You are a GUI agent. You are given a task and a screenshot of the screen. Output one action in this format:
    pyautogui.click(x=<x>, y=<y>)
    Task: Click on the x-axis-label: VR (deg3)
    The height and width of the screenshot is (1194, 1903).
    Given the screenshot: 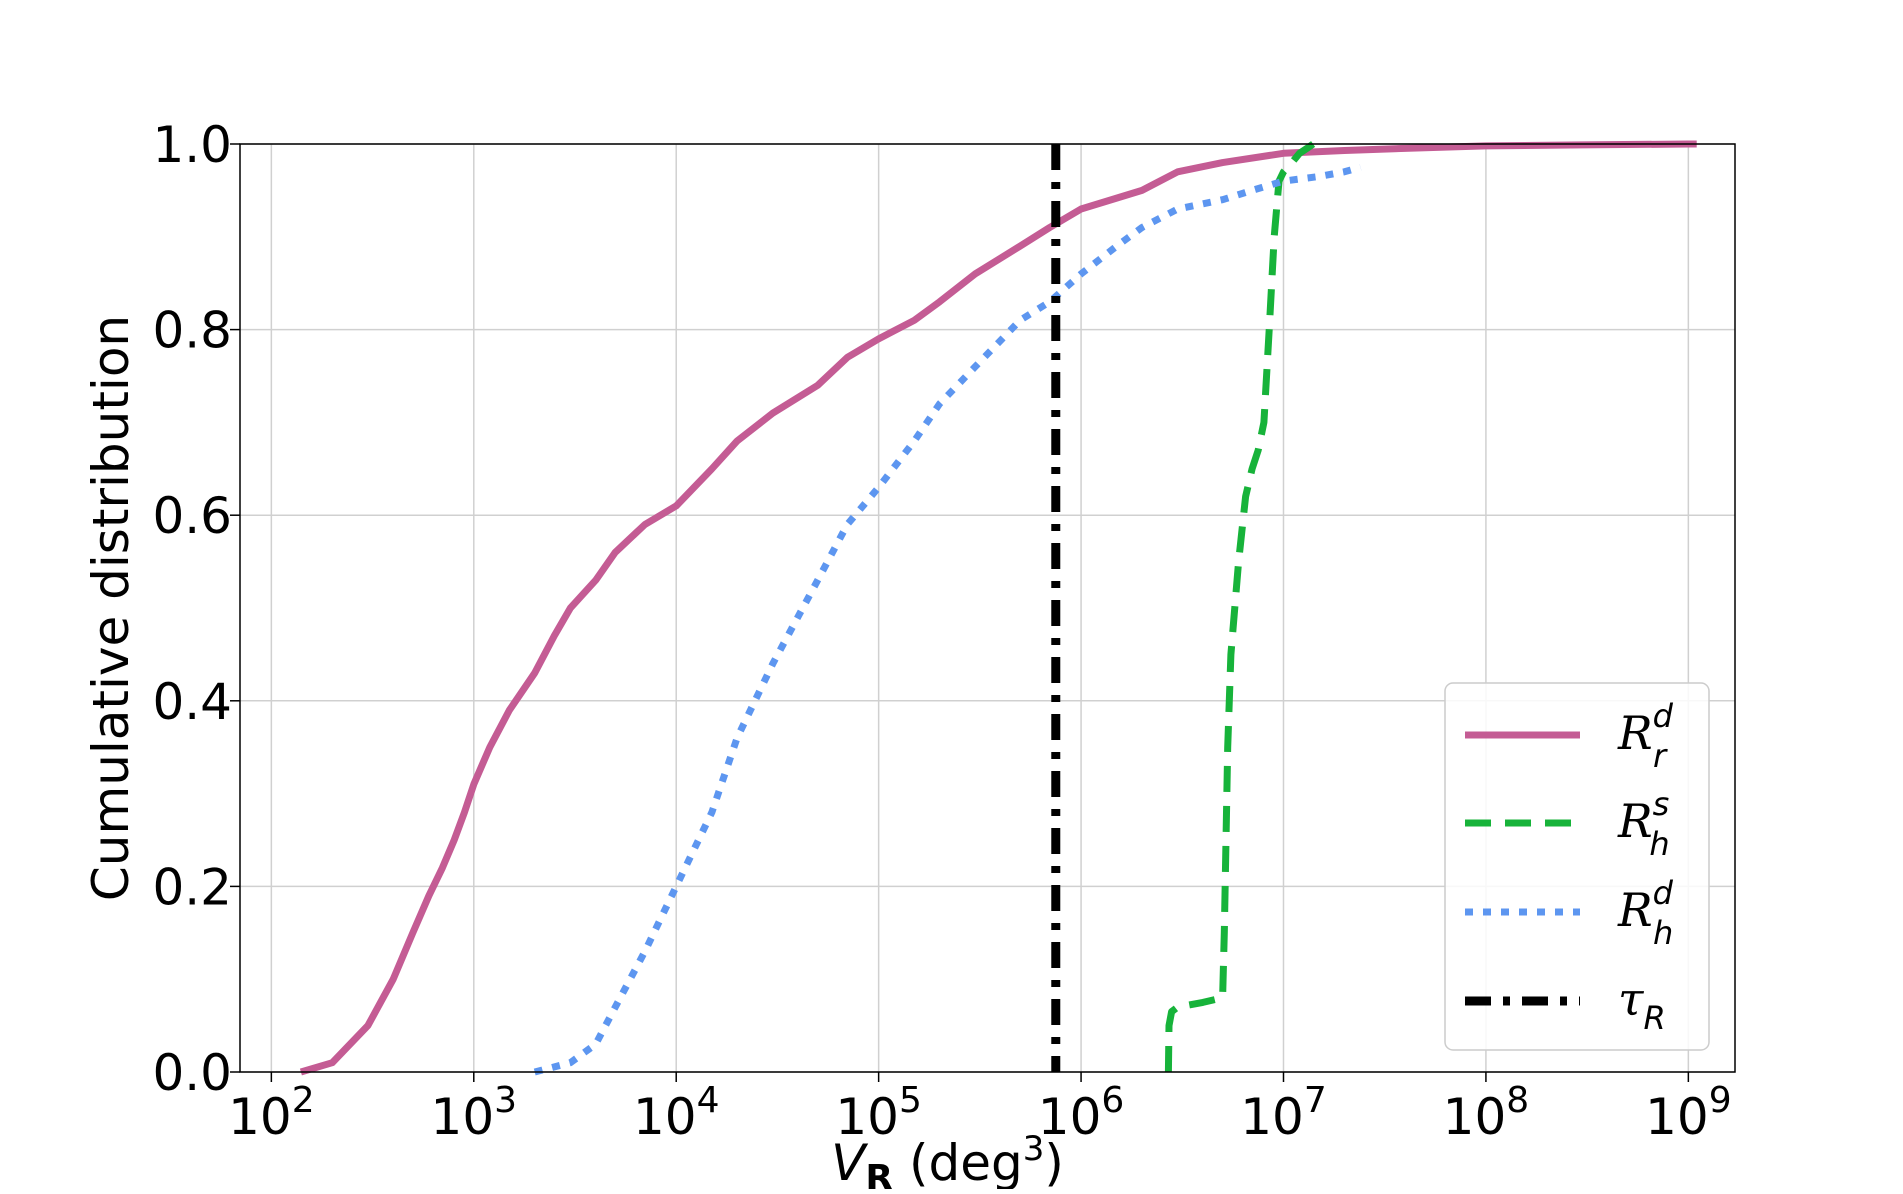 What is the action you would take?
    pyautogui.click(x=947, y=1159)
    